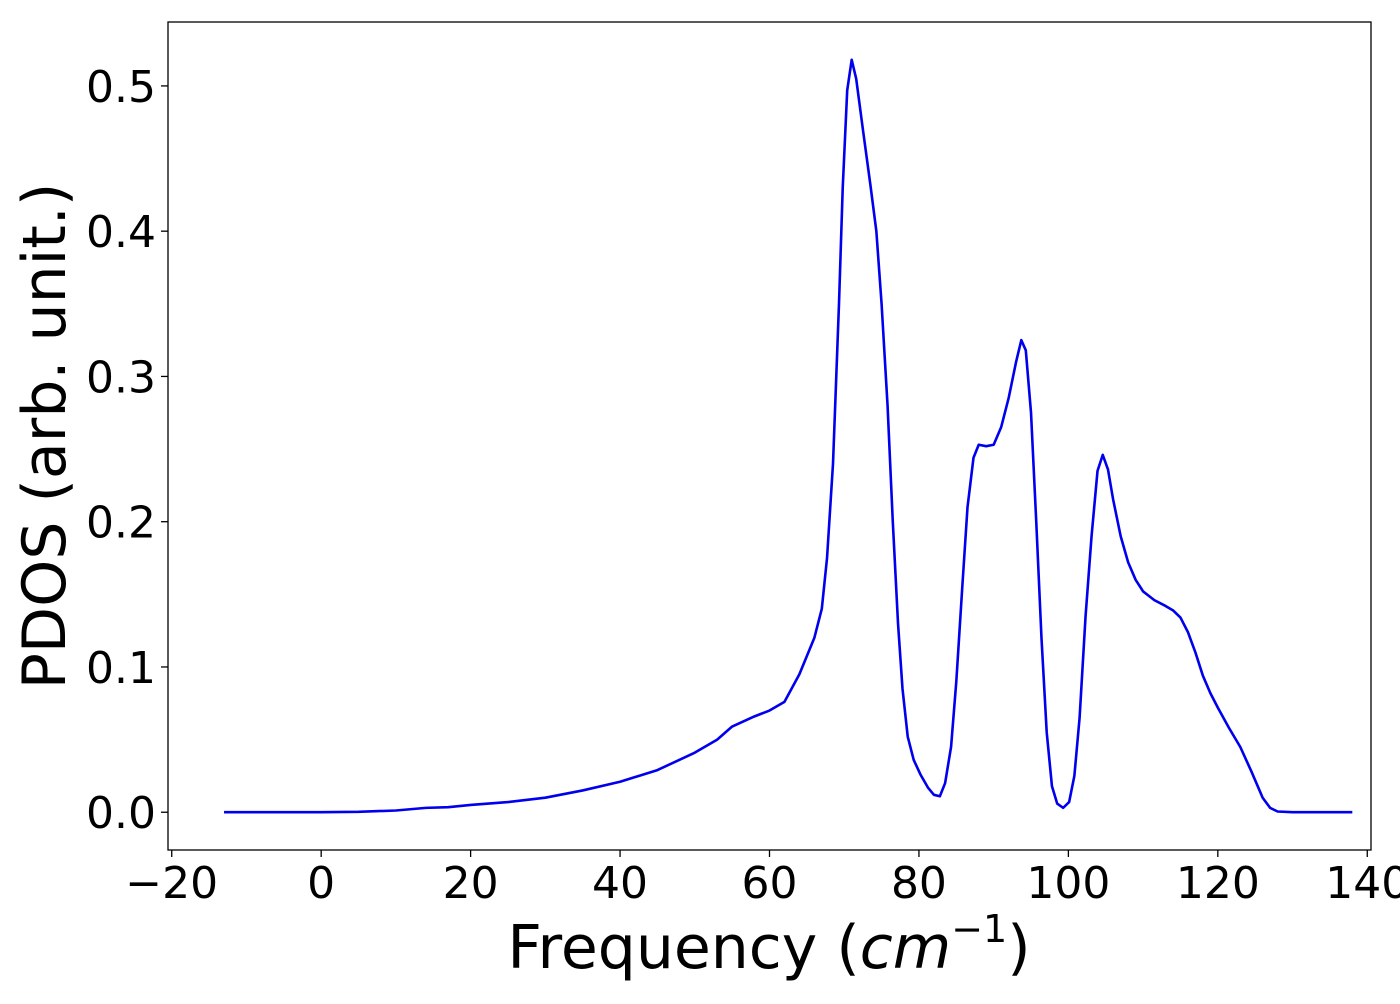  What do you see at coordinates (121, 87) in the screenshot?
I see `y-tick-label: 0.5` at bounding box center [121, 87].